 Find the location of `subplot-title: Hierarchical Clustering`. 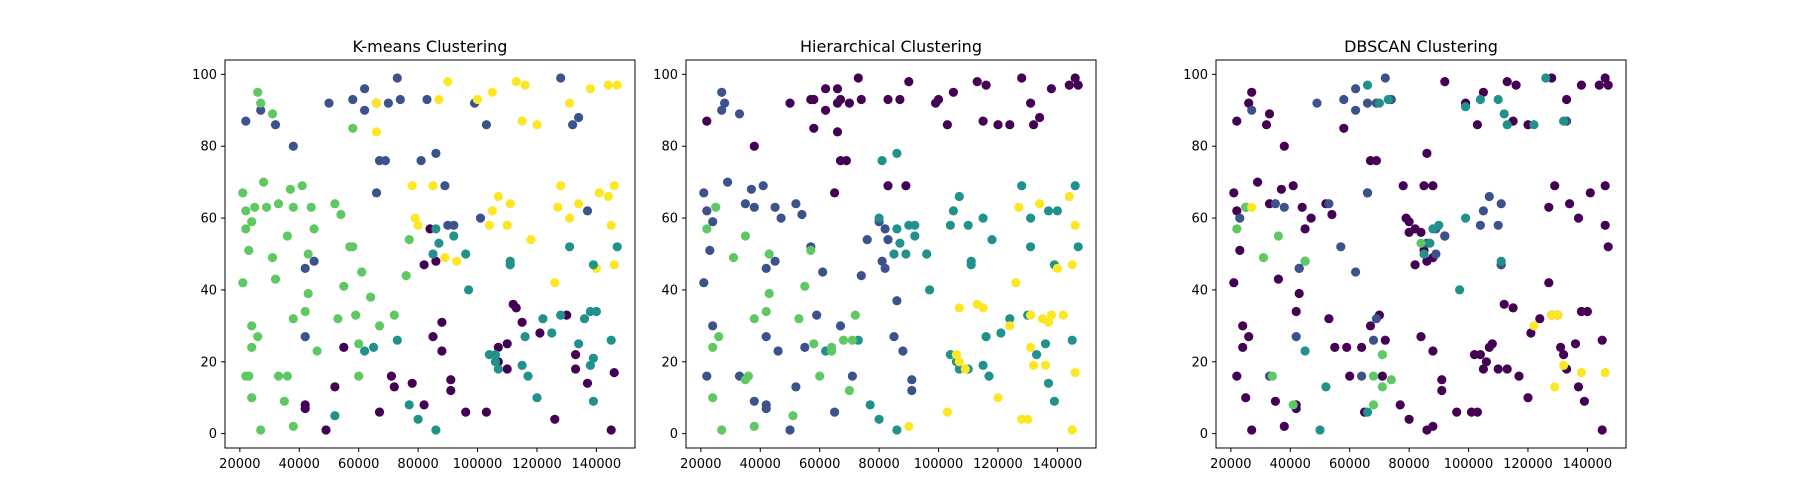

subplot-title: Hierarchical Clustering is located at coordinates (891, 46).